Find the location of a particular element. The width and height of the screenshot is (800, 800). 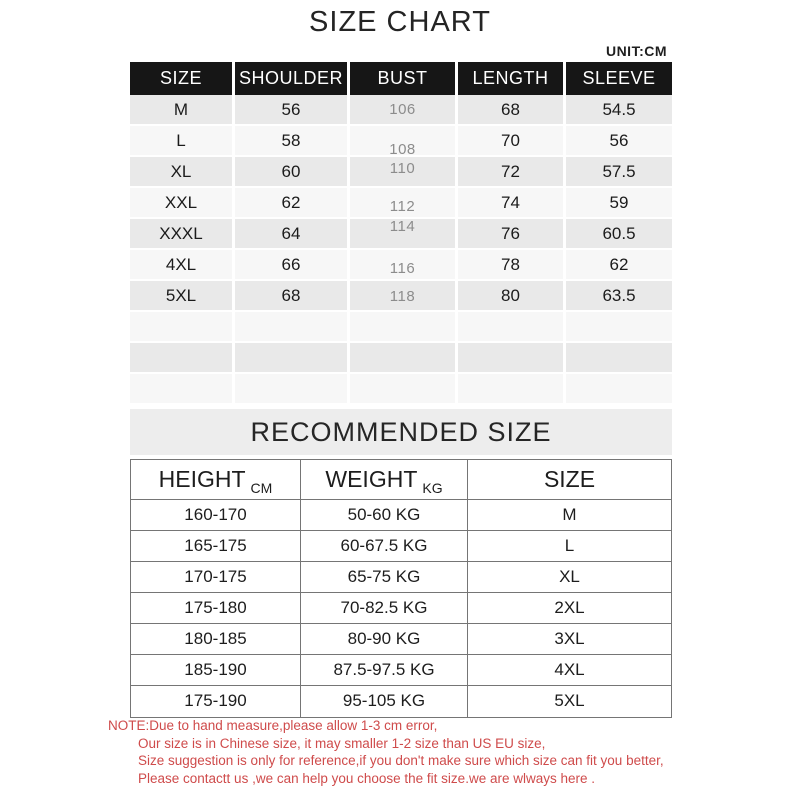

size-table-row: XXXL 64 76 60.5 is located at coordinates (401, 234).